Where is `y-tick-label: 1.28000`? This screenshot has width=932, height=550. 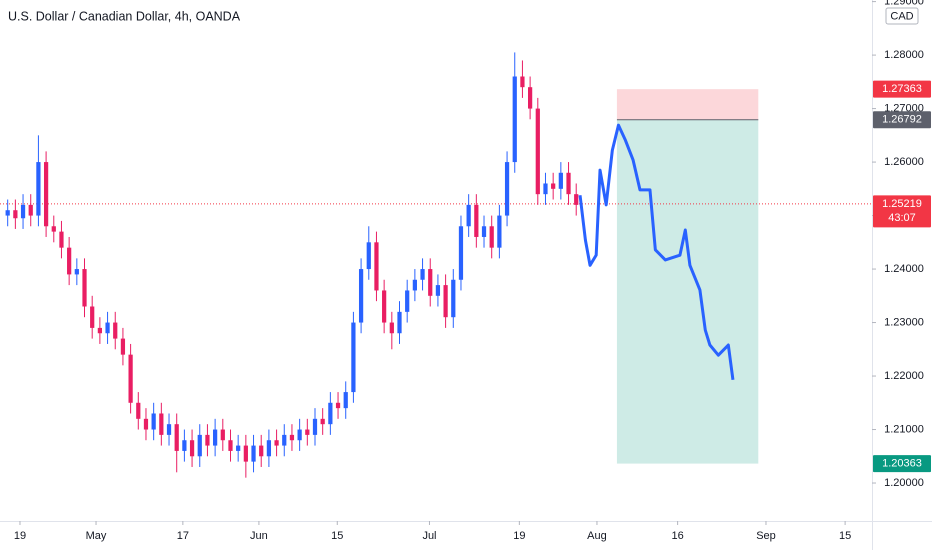 y-tick-label: 1.28000 is located at coordinates (904, 55).